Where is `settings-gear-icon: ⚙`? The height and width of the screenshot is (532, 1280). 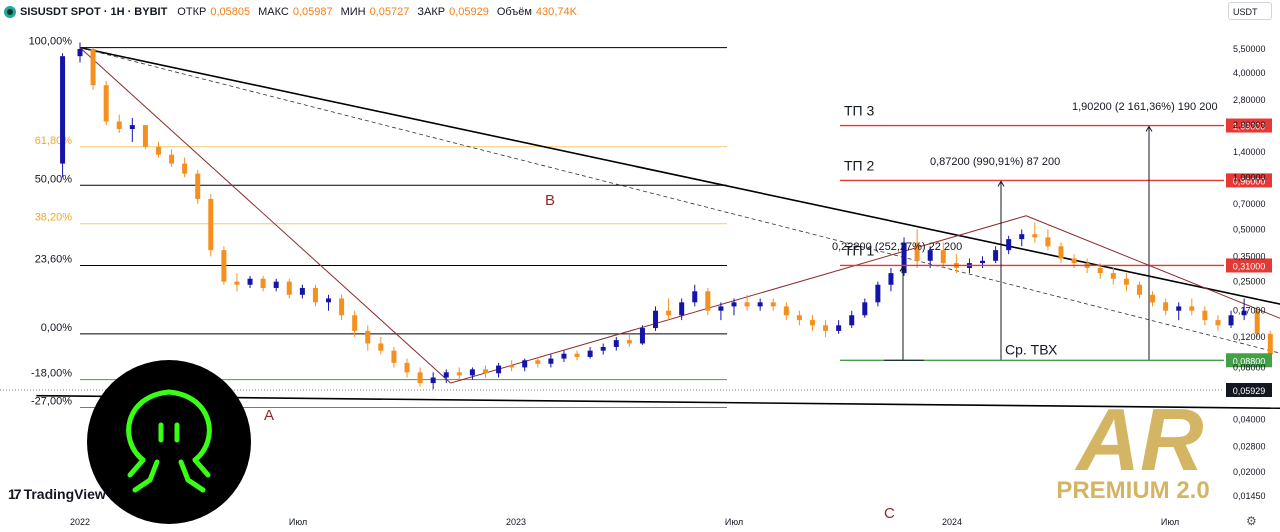
settings-gear-icon: ⚙ is located at coordinates (1251, 521).